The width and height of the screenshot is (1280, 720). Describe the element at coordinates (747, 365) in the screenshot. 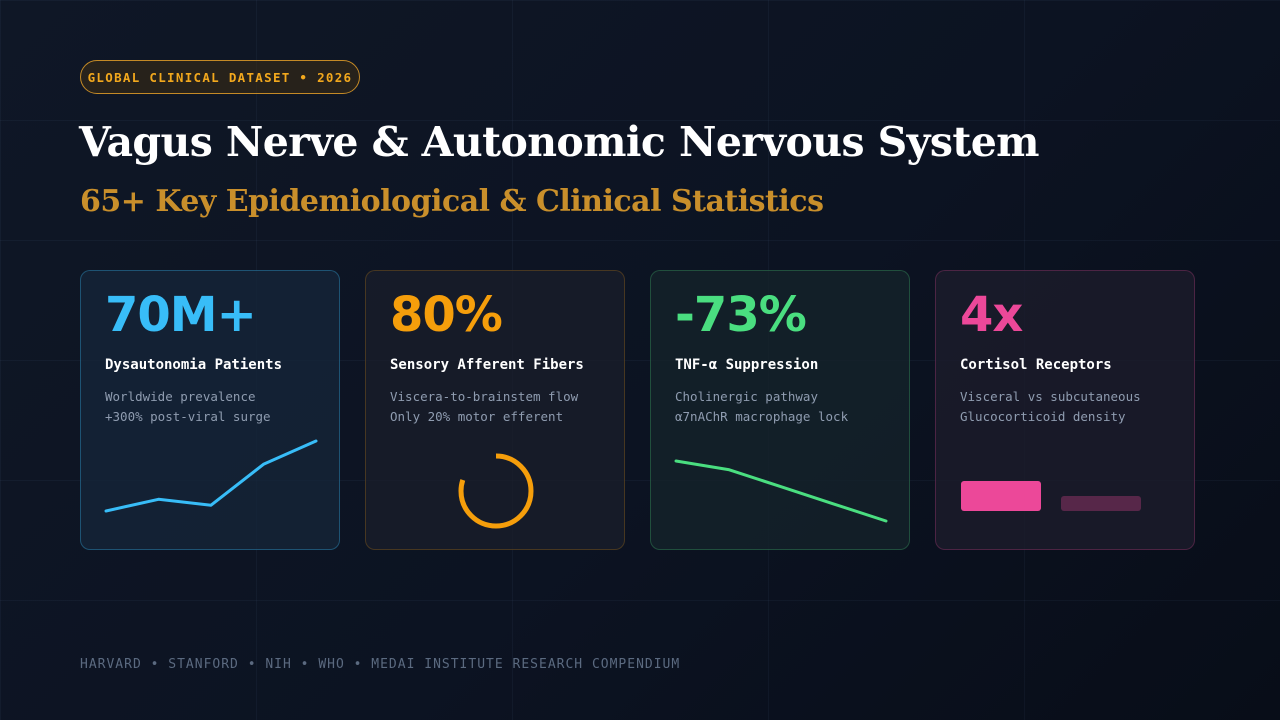

I see `stat-label: TNF-α Suppression` at that location.